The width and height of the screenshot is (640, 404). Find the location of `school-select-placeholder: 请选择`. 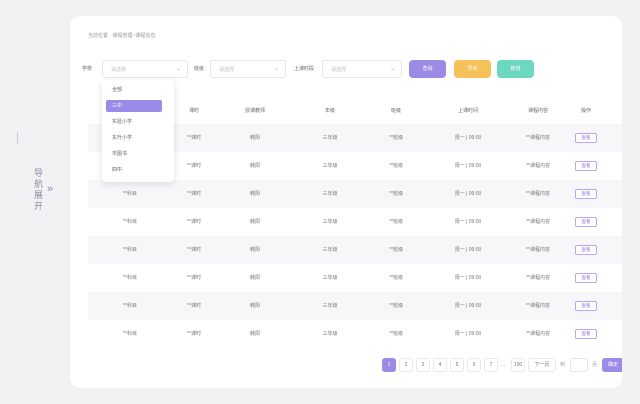

school-select-placeholder: 请选择 is located at coordinates (119, 70).